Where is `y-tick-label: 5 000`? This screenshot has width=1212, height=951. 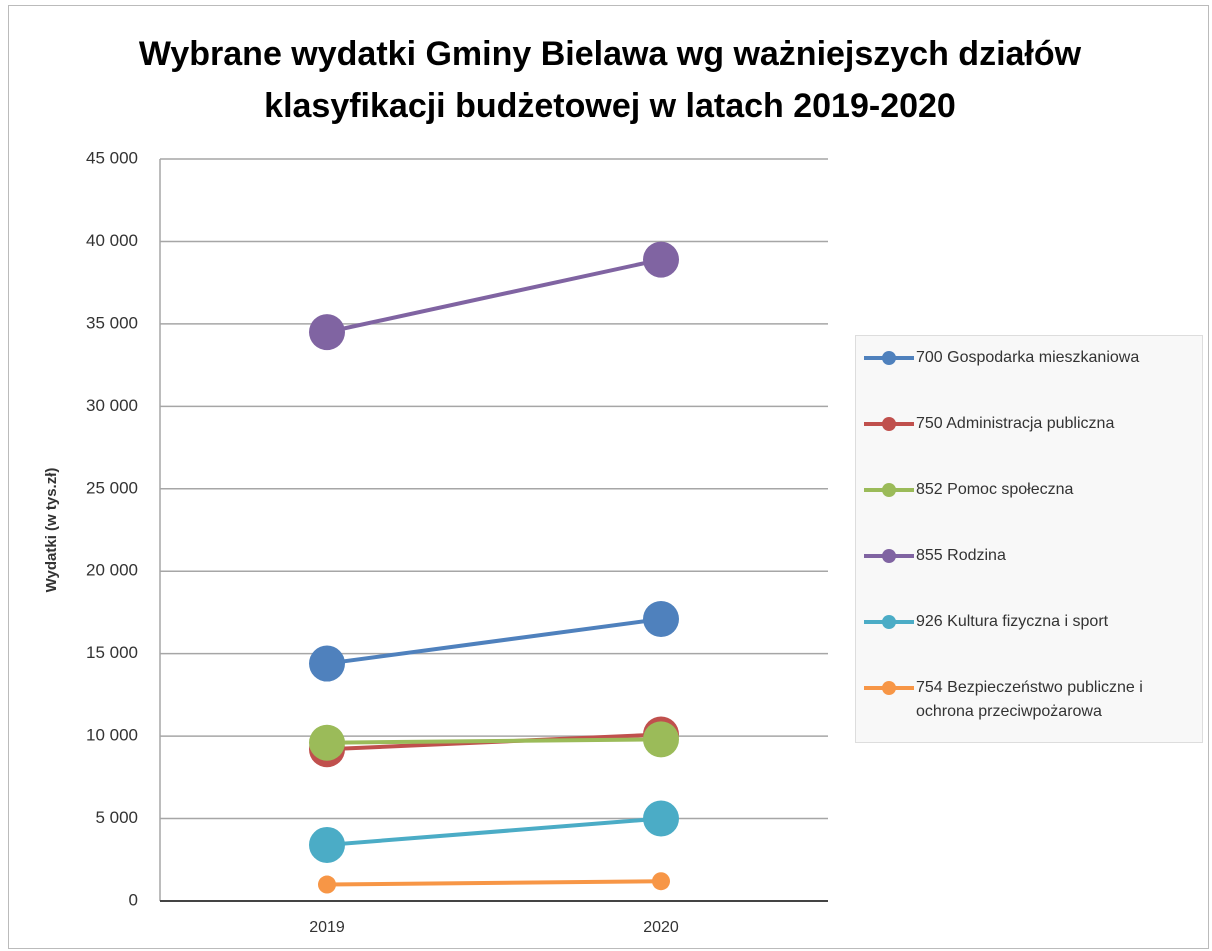
y-tick-label: 5 000 is located at coordinates (116, 817).